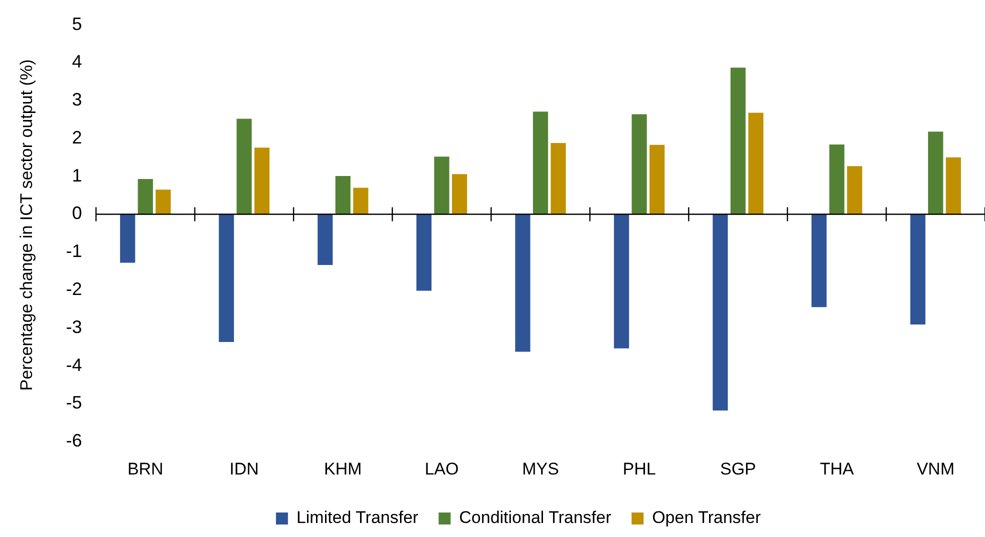 This screenshot has height=537, width=985. Describe the element at coordinates (74, 326) in the screenshot. I see `y-tick-label: -3` at that location.